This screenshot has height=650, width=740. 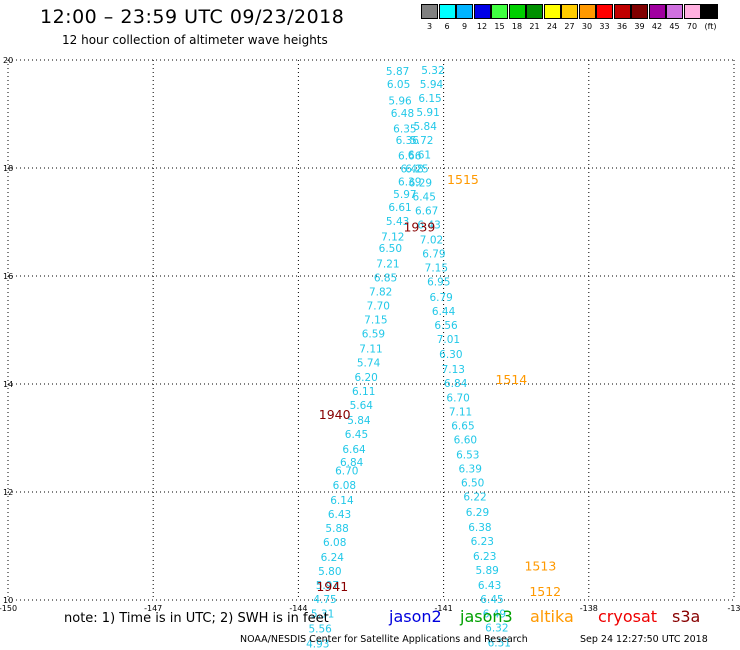 What do you see at coordinates (369, 364) in the screenshot?
I see `wave-height-label: 5.74` at bounding box center [369, 364].